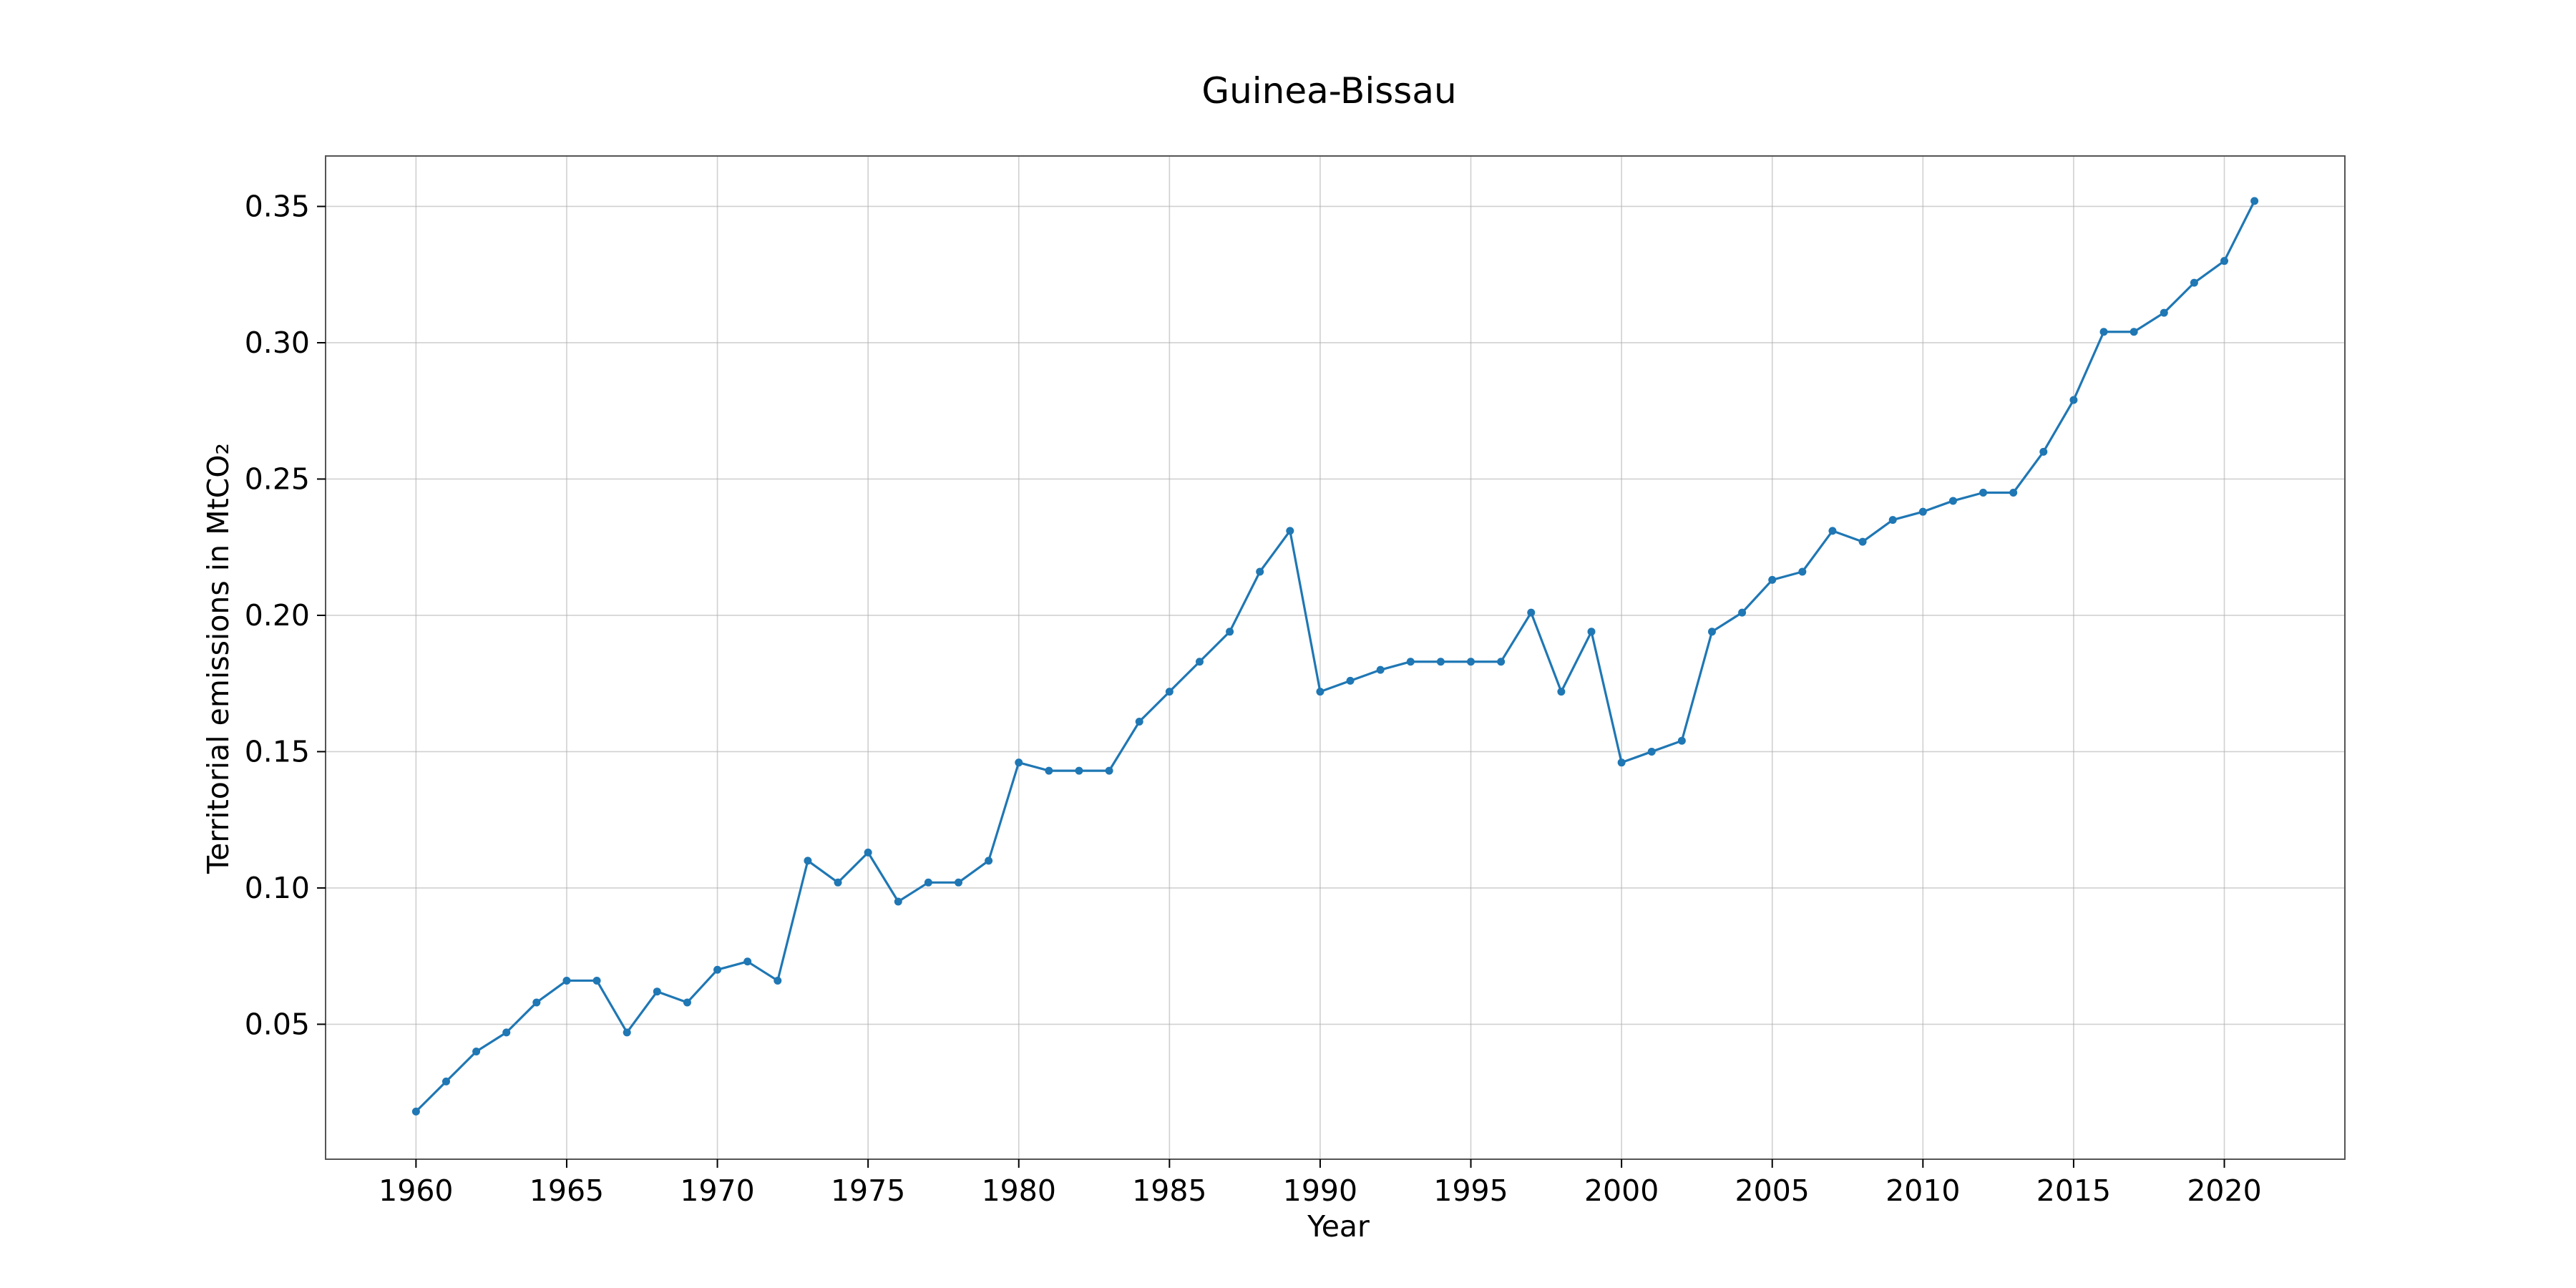 The width and height of the screenshot is (2576, 1288). What do you see at coordinates (567, 1191) in the screenshot?
I see `x-tick-label: 1965` at bounding box center [567, 1191].